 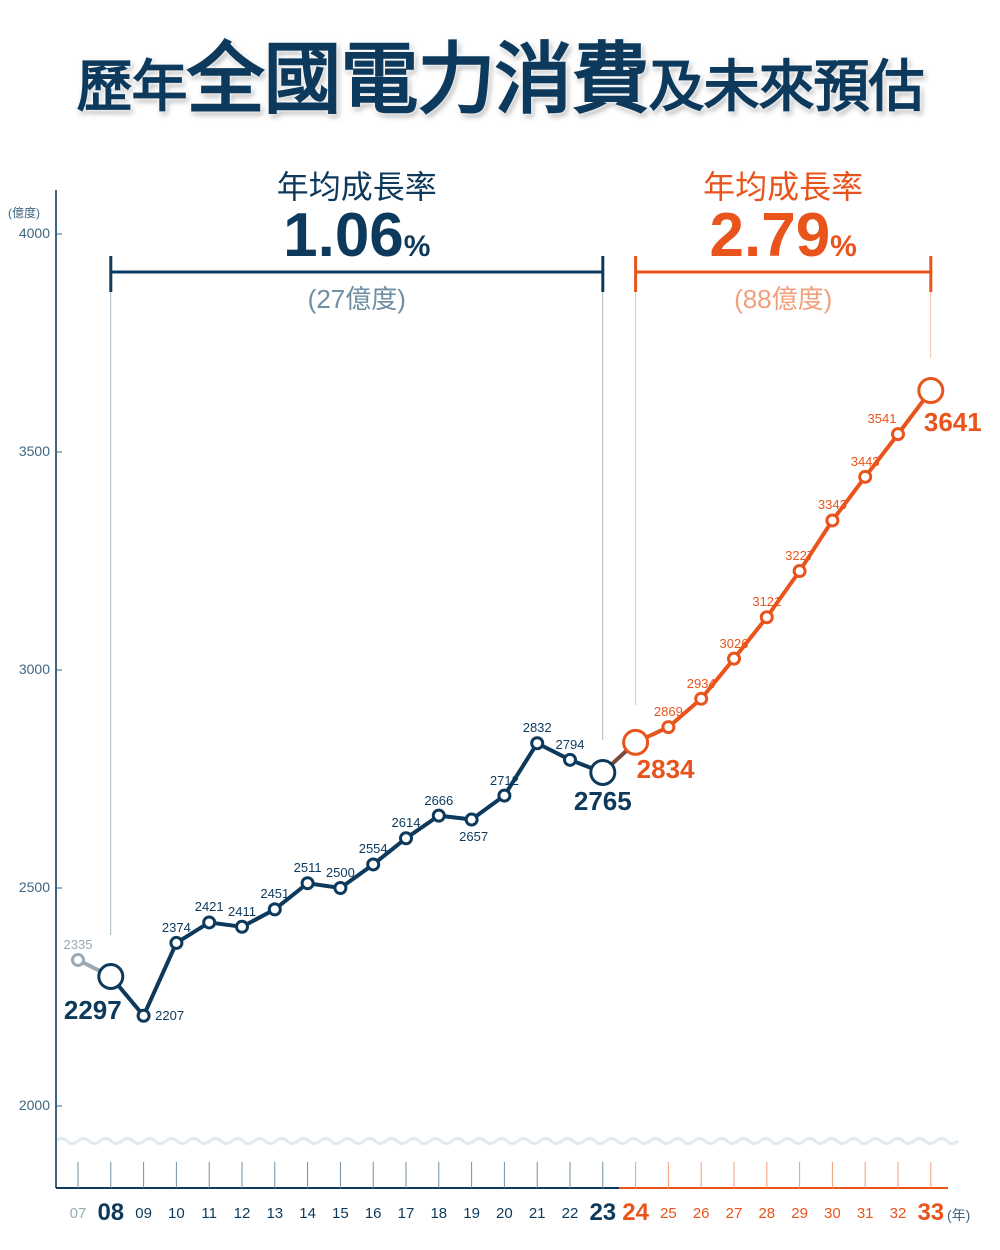 What do you see at coordinates (602, 801) in the screenshot?
I see `data-label-23: 2765` at bounding box center [602, 801].